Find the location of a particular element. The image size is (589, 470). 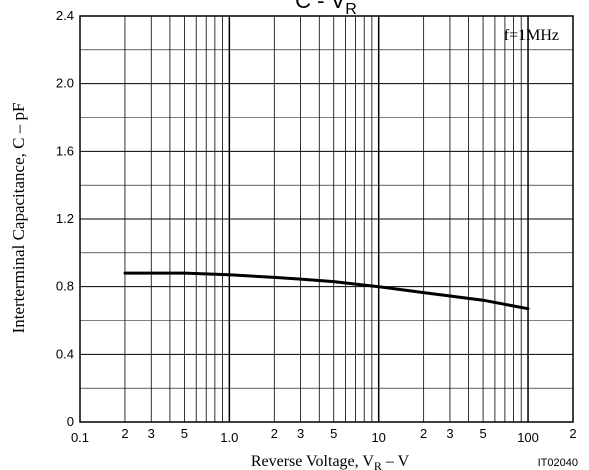

x-tick-label-8: 10 is located at coordinates (378, 437).